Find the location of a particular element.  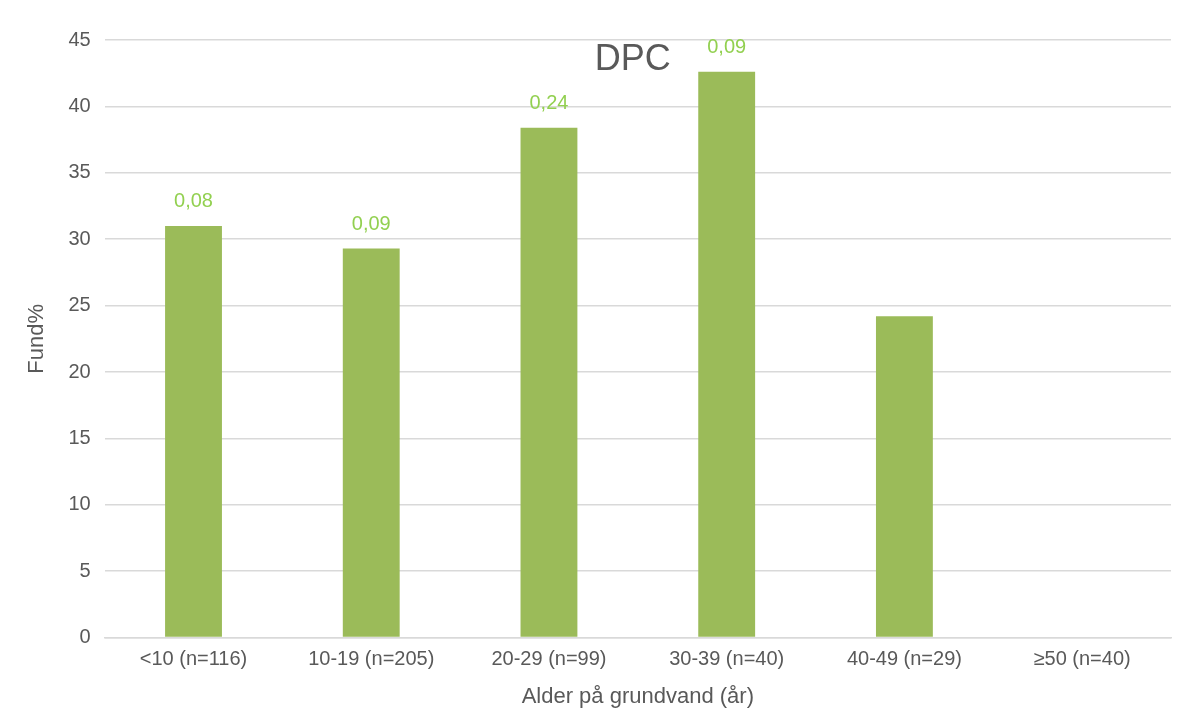

annotation: 0,24 is located at coordinates (549, 102).